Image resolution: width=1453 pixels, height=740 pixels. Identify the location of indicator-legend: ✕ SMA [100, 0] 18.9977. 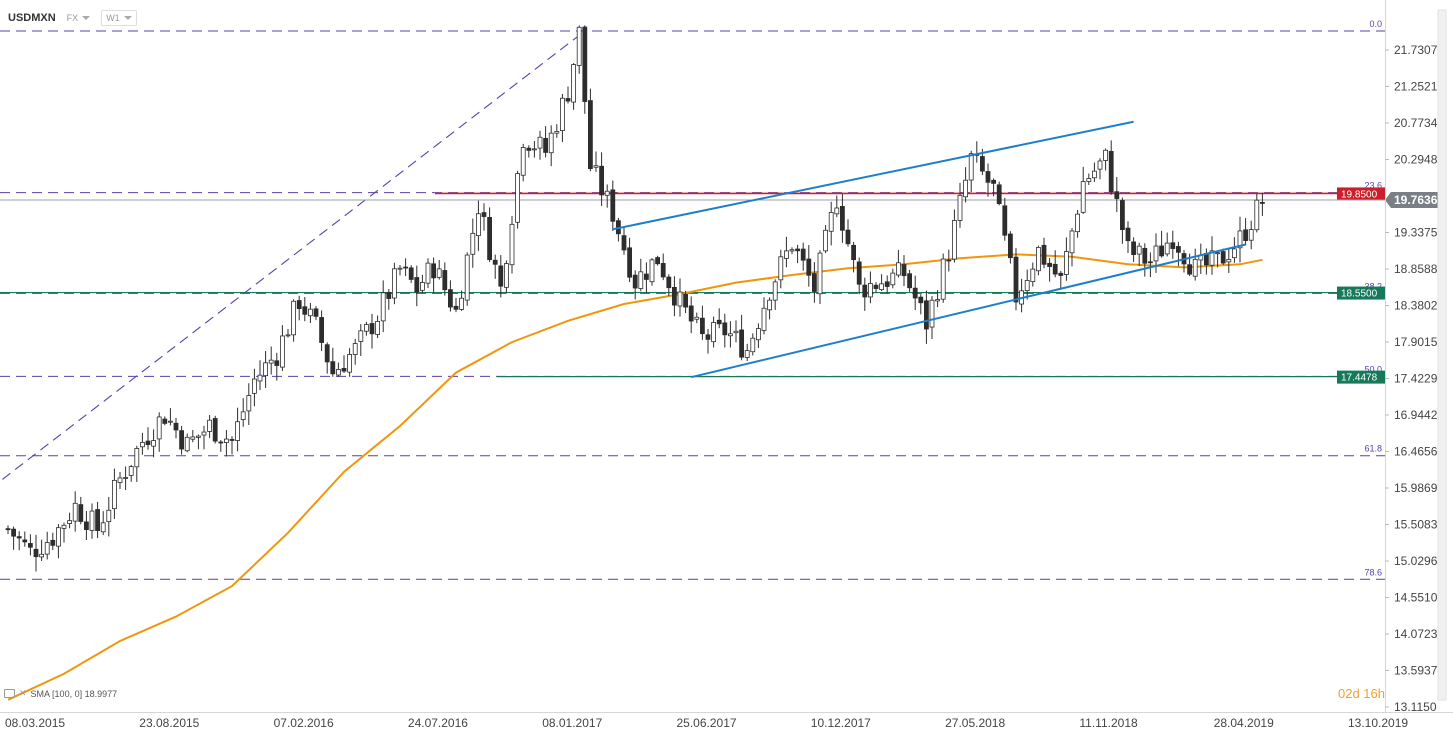
(60, 693).